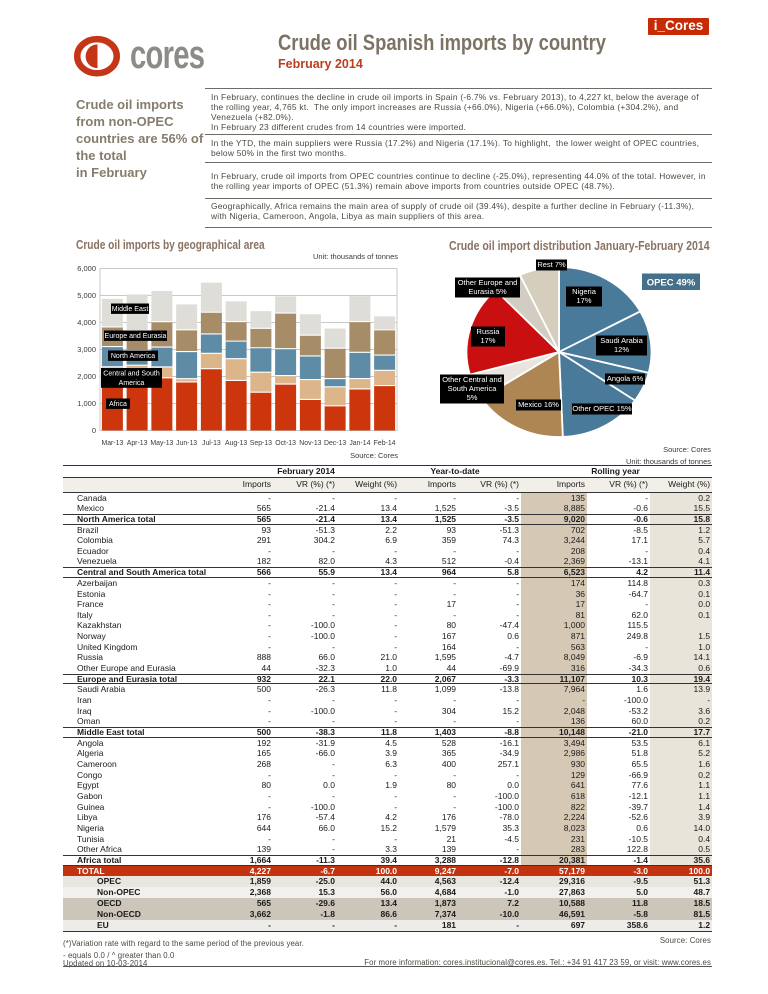 The height and width of the screenshot is (994, 768). Describe the element at coordinates (359, 443) in the screenshot. I see `svg-text: Jan-14` at that location.